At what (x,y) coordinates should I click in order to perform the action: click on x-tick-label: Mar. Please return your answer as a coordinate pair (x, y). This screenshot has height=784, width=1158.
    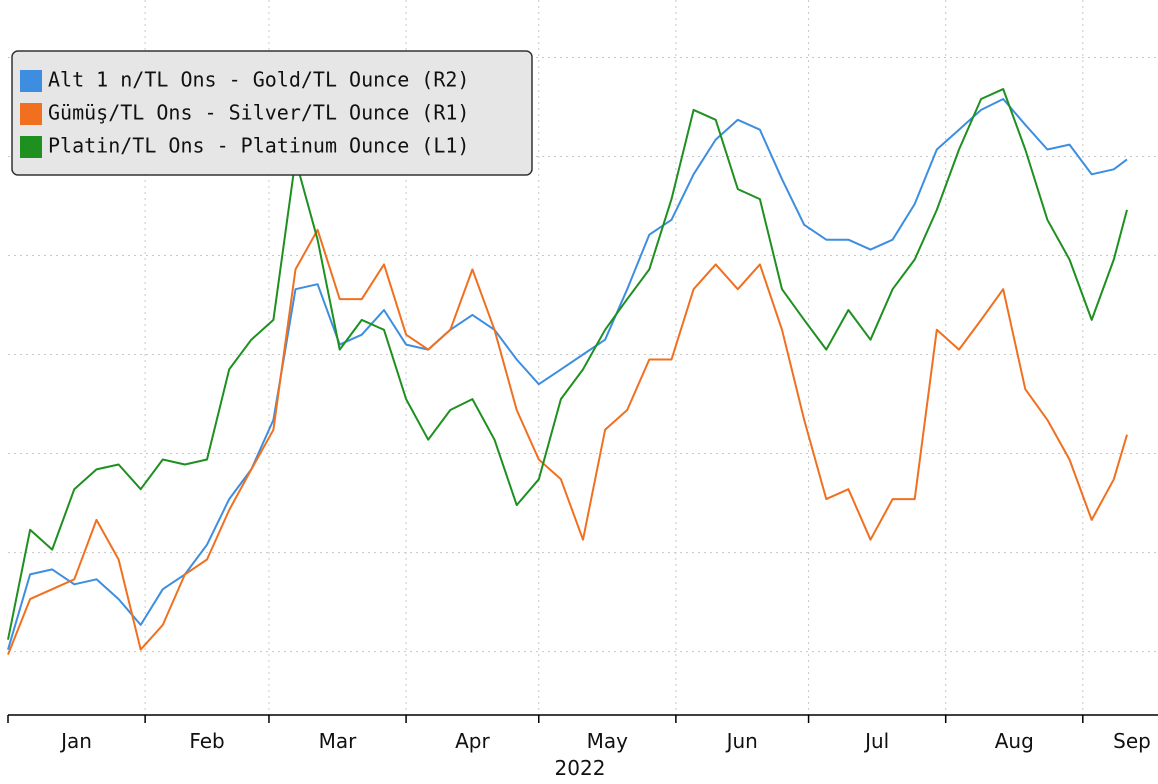
    Looking at the image, I should click on (338, 741).